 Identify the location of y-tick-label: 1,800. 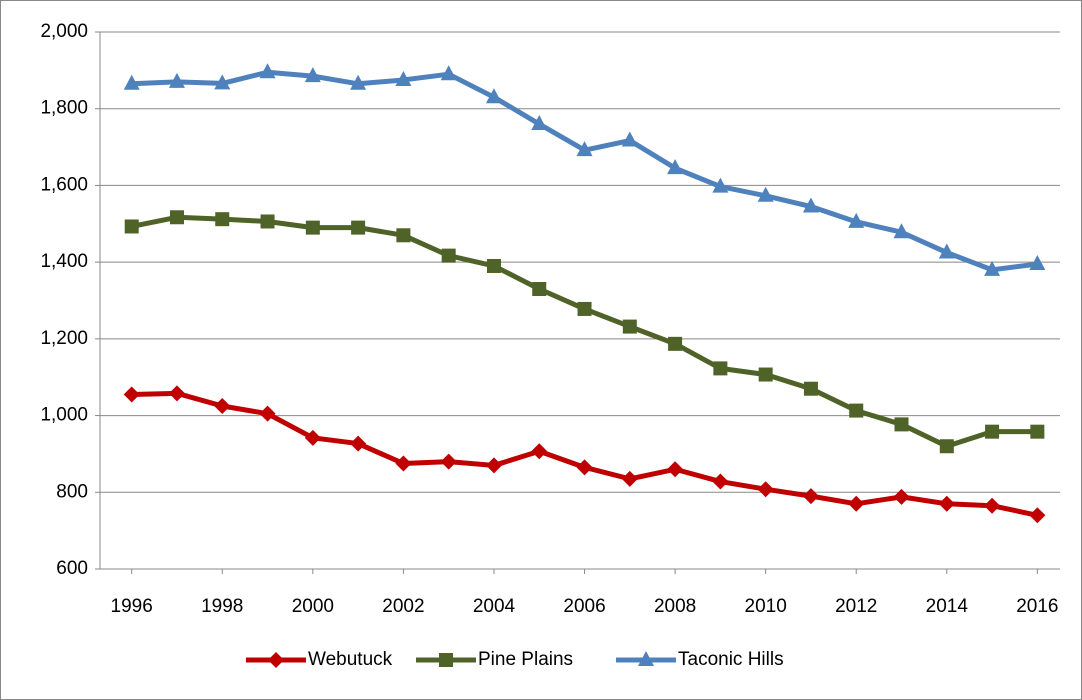
(64, 108).